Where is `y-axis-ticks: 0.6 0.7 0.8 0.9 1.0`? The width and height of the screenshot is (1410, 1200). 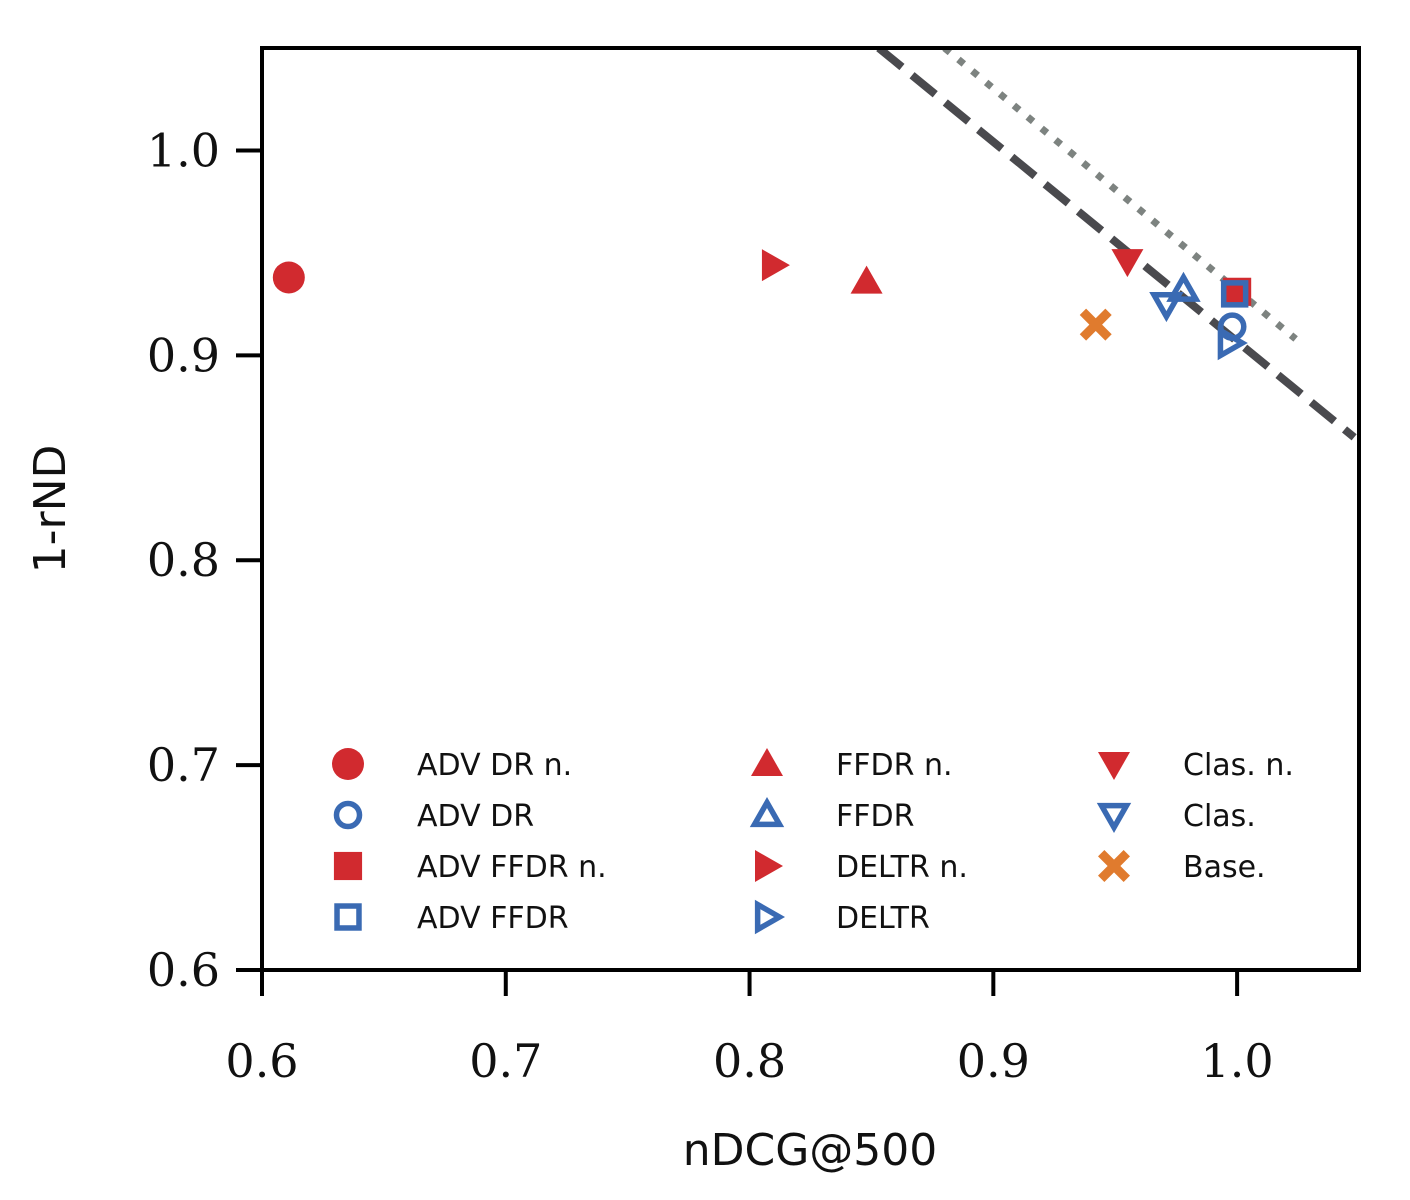
y-axis-ticks: 0.6 0.7 0.8 0.9 1.0 is located at coordinates (204, 560).